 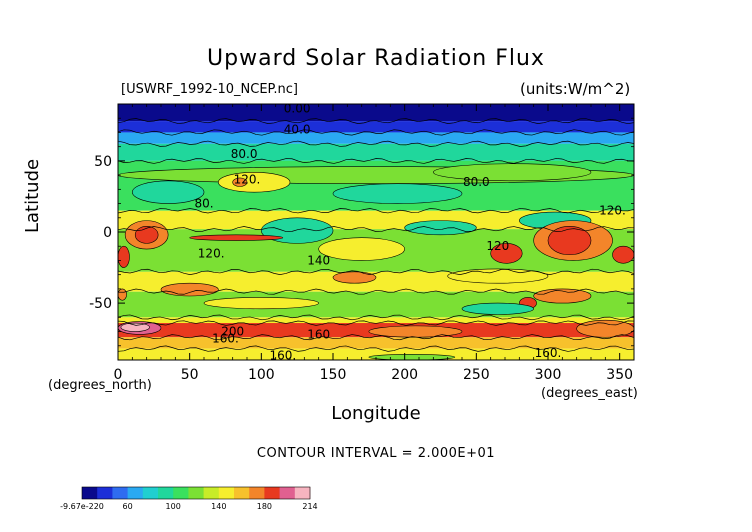 I want to click on colorbar: -9.67e-220 60 100 140 180 214, so click(x=189, y=498).